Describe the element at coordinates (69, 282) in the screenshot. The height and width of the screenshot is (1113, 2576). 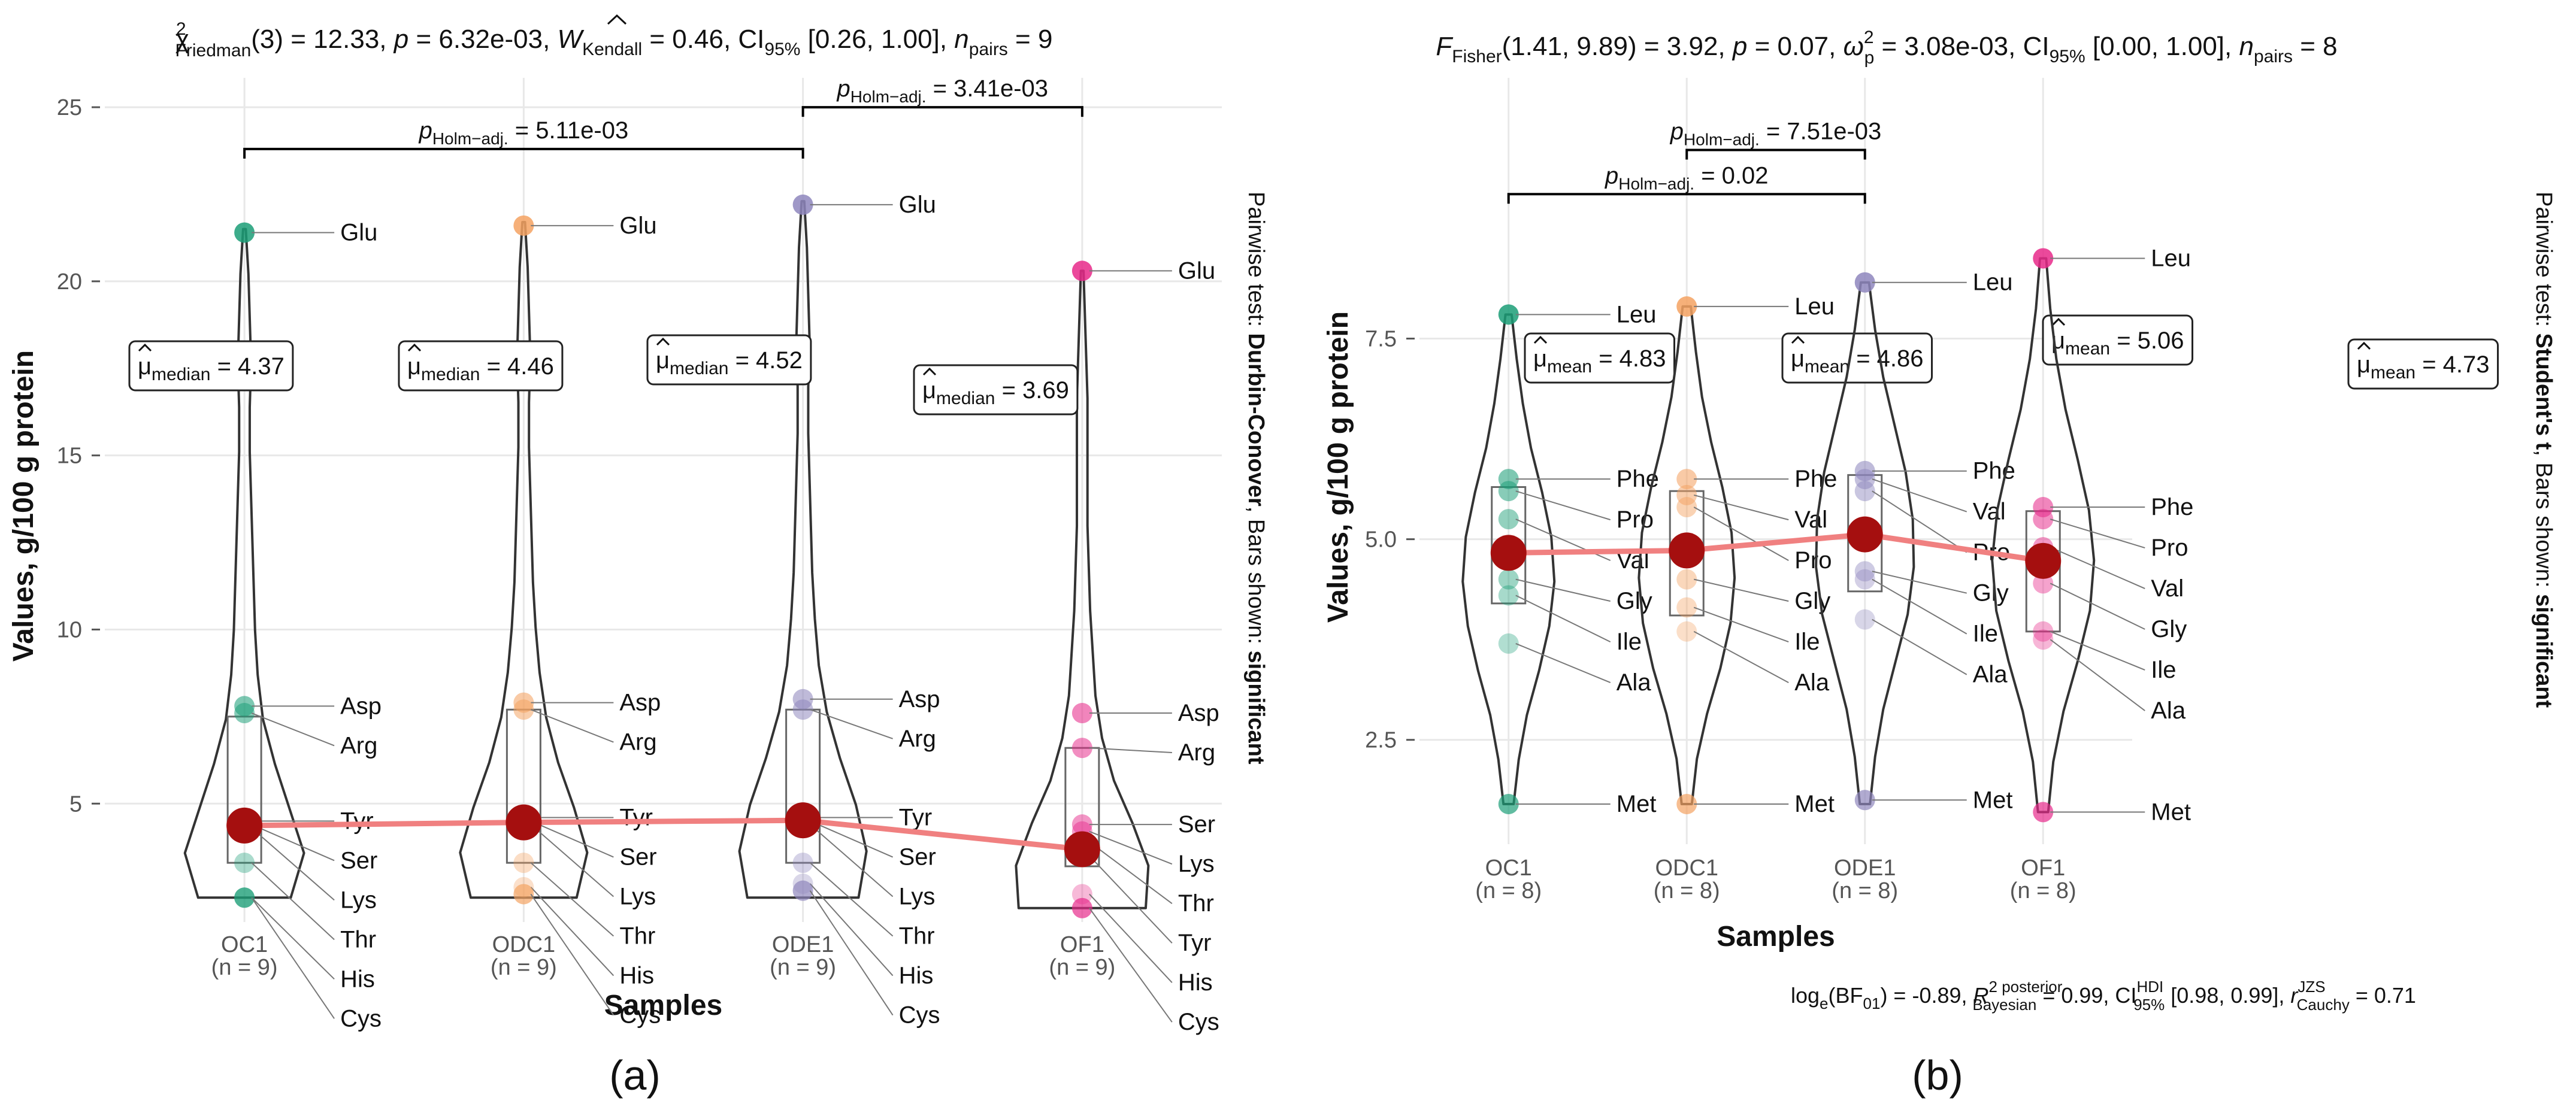
I see `y-tick-label: 20` at that location.